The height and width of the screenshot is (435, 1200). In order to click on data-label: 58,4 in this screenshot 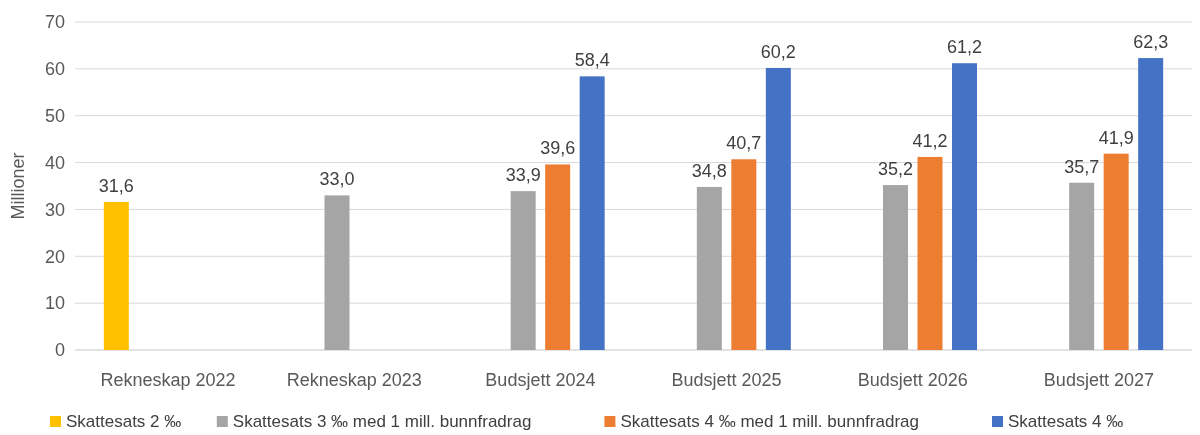, I will do `click(592, 60)`.